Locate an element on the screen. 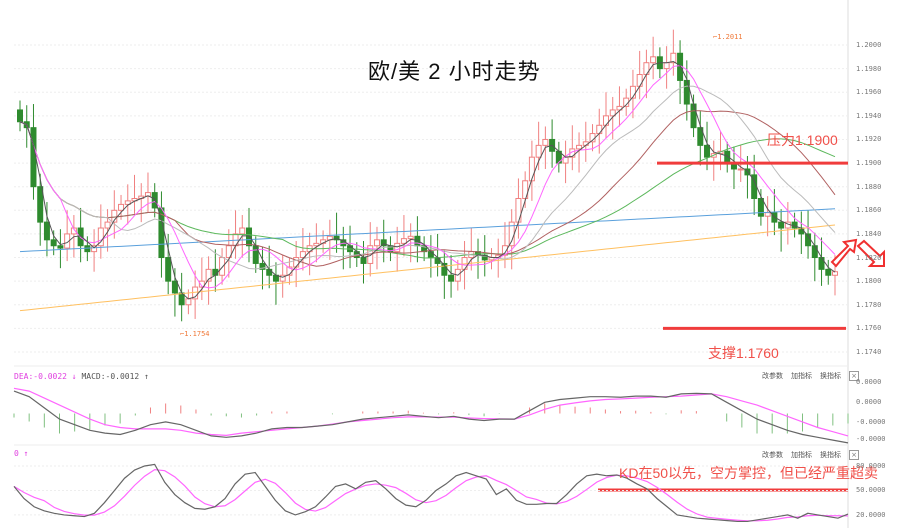 This screenshot has height=528, width=900. arrow-down-icon is located at coordinates (870, 253).